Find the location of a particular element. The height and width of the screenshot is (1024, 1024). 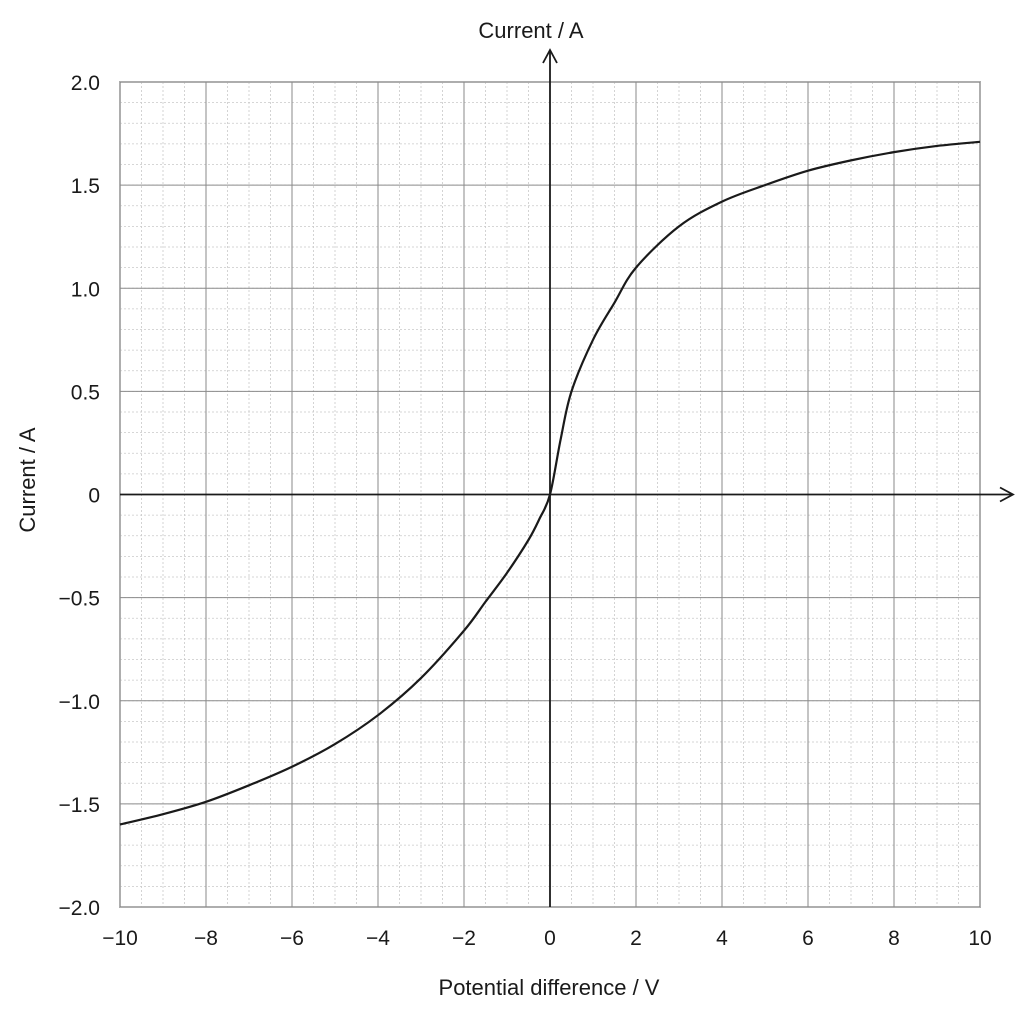

x-tick-label: −2 is located at coordinates (464, 938).